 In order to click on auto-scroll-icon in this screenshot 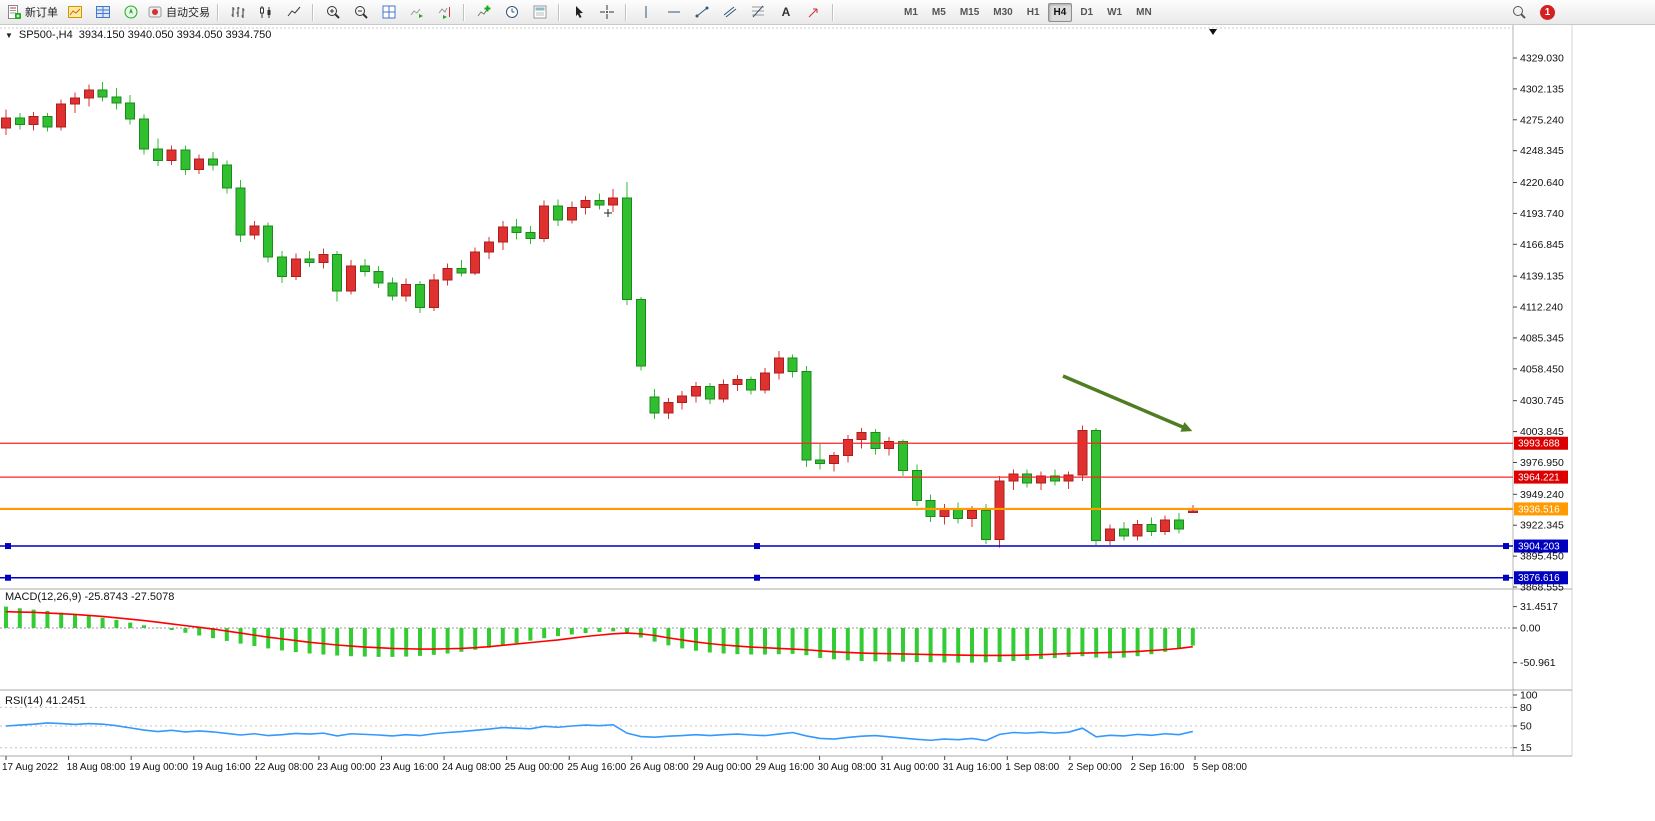, I will do `click(416, 13)`.